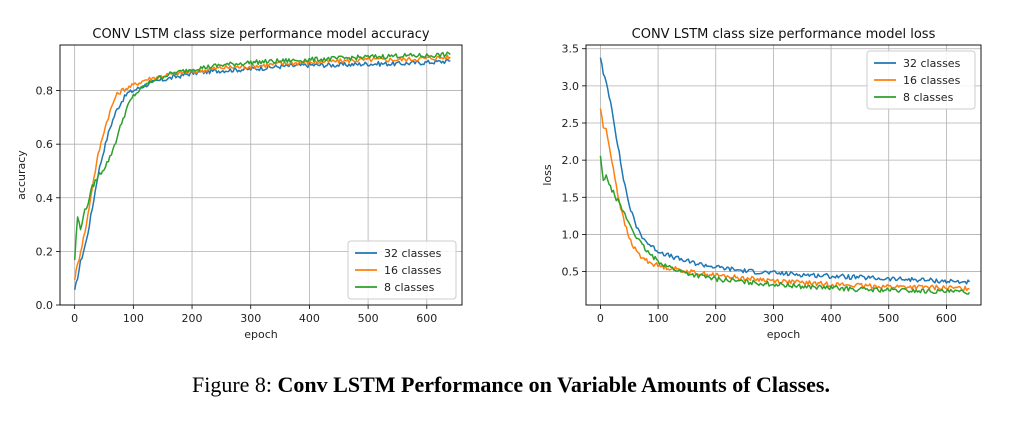  I want to click on y-tick-label: 3.0, so click(571, 86).